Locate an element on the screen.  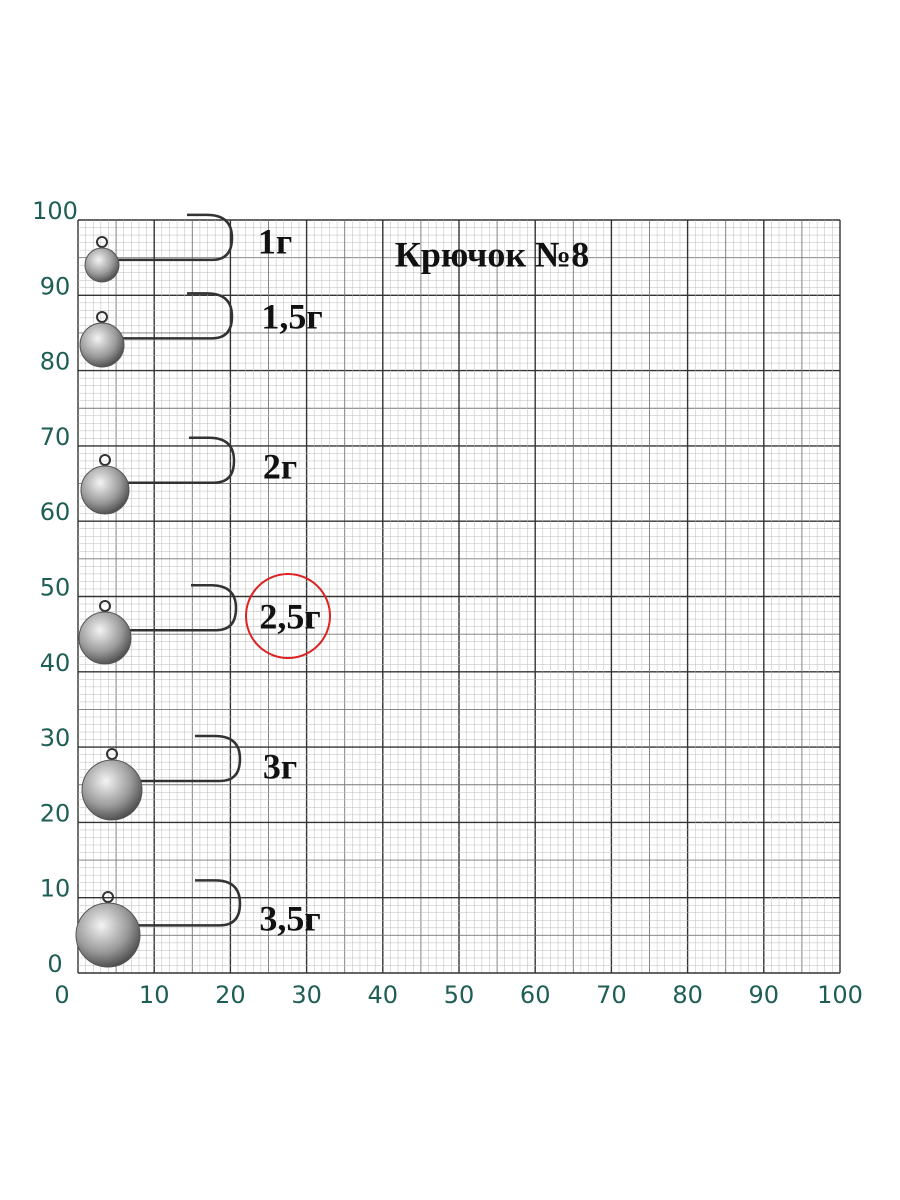
x-axis-label: 50 is located at coordinates (459, 995).